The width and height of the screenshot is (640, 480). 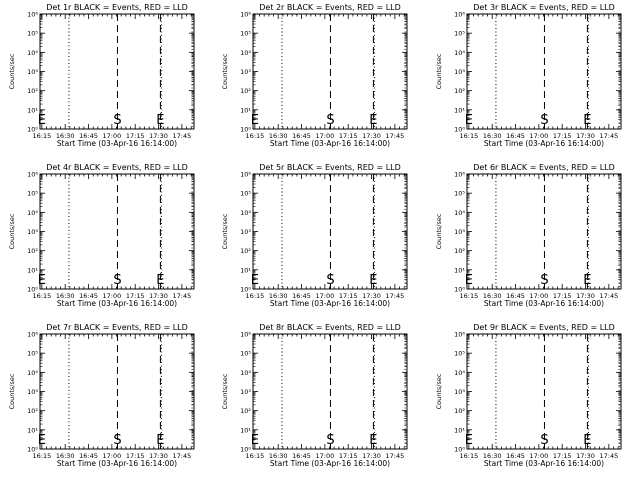 I want to click on panel-title: Det 3r BLACK = Events, RED = LLD, so click(x=544, y=7).